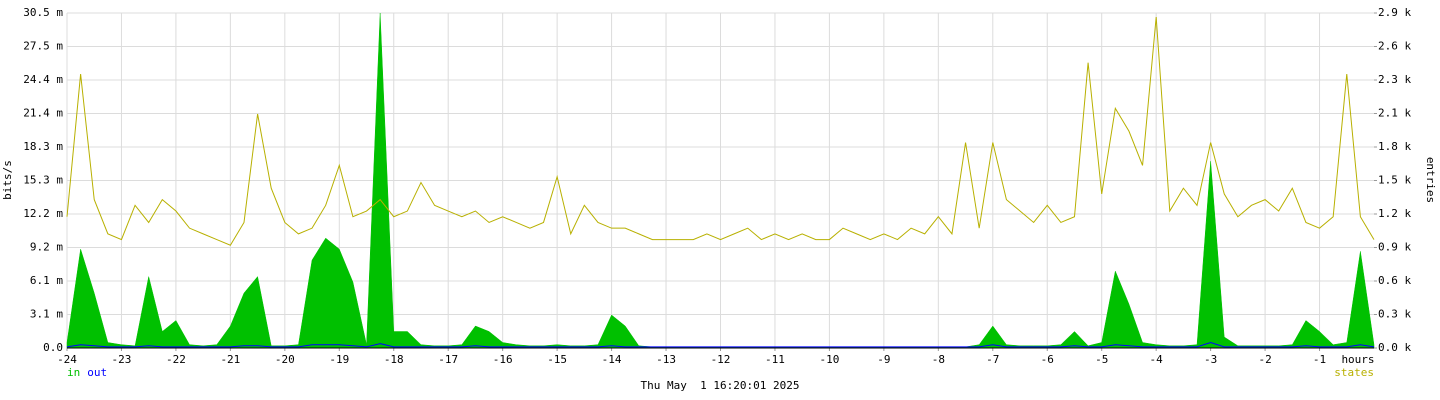 This screenshot has width=1440, height=400. Describe the element at coordinates (666, 359) in the screenshot. I see `x-tick-label: -13` at that location.